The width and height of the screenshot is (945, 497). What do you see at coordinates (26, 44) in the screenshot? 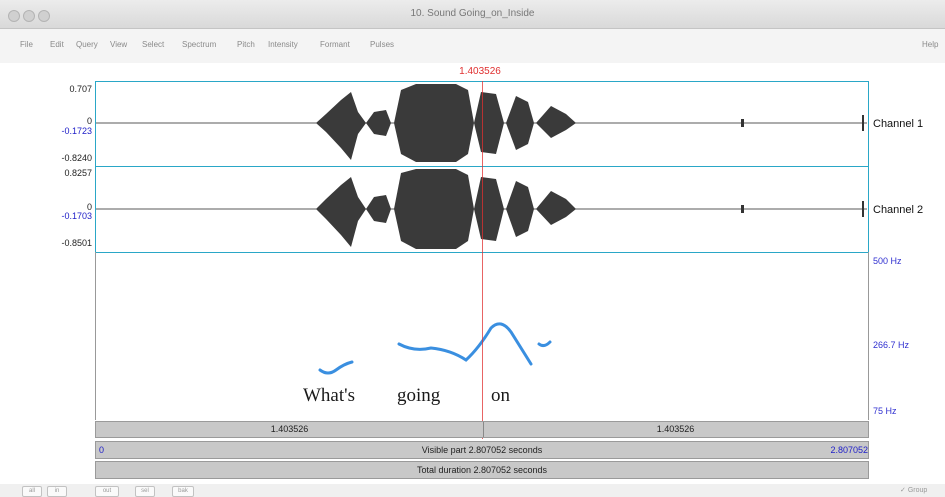
I see `menu-file: File` at bounding box center [26, 44].